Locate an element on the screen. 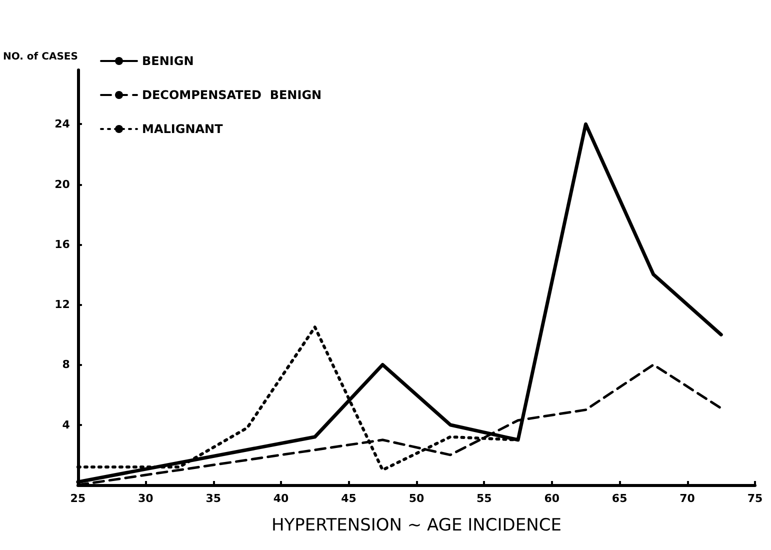  x-tick-label: 30 is located at coordinates (146, 498).